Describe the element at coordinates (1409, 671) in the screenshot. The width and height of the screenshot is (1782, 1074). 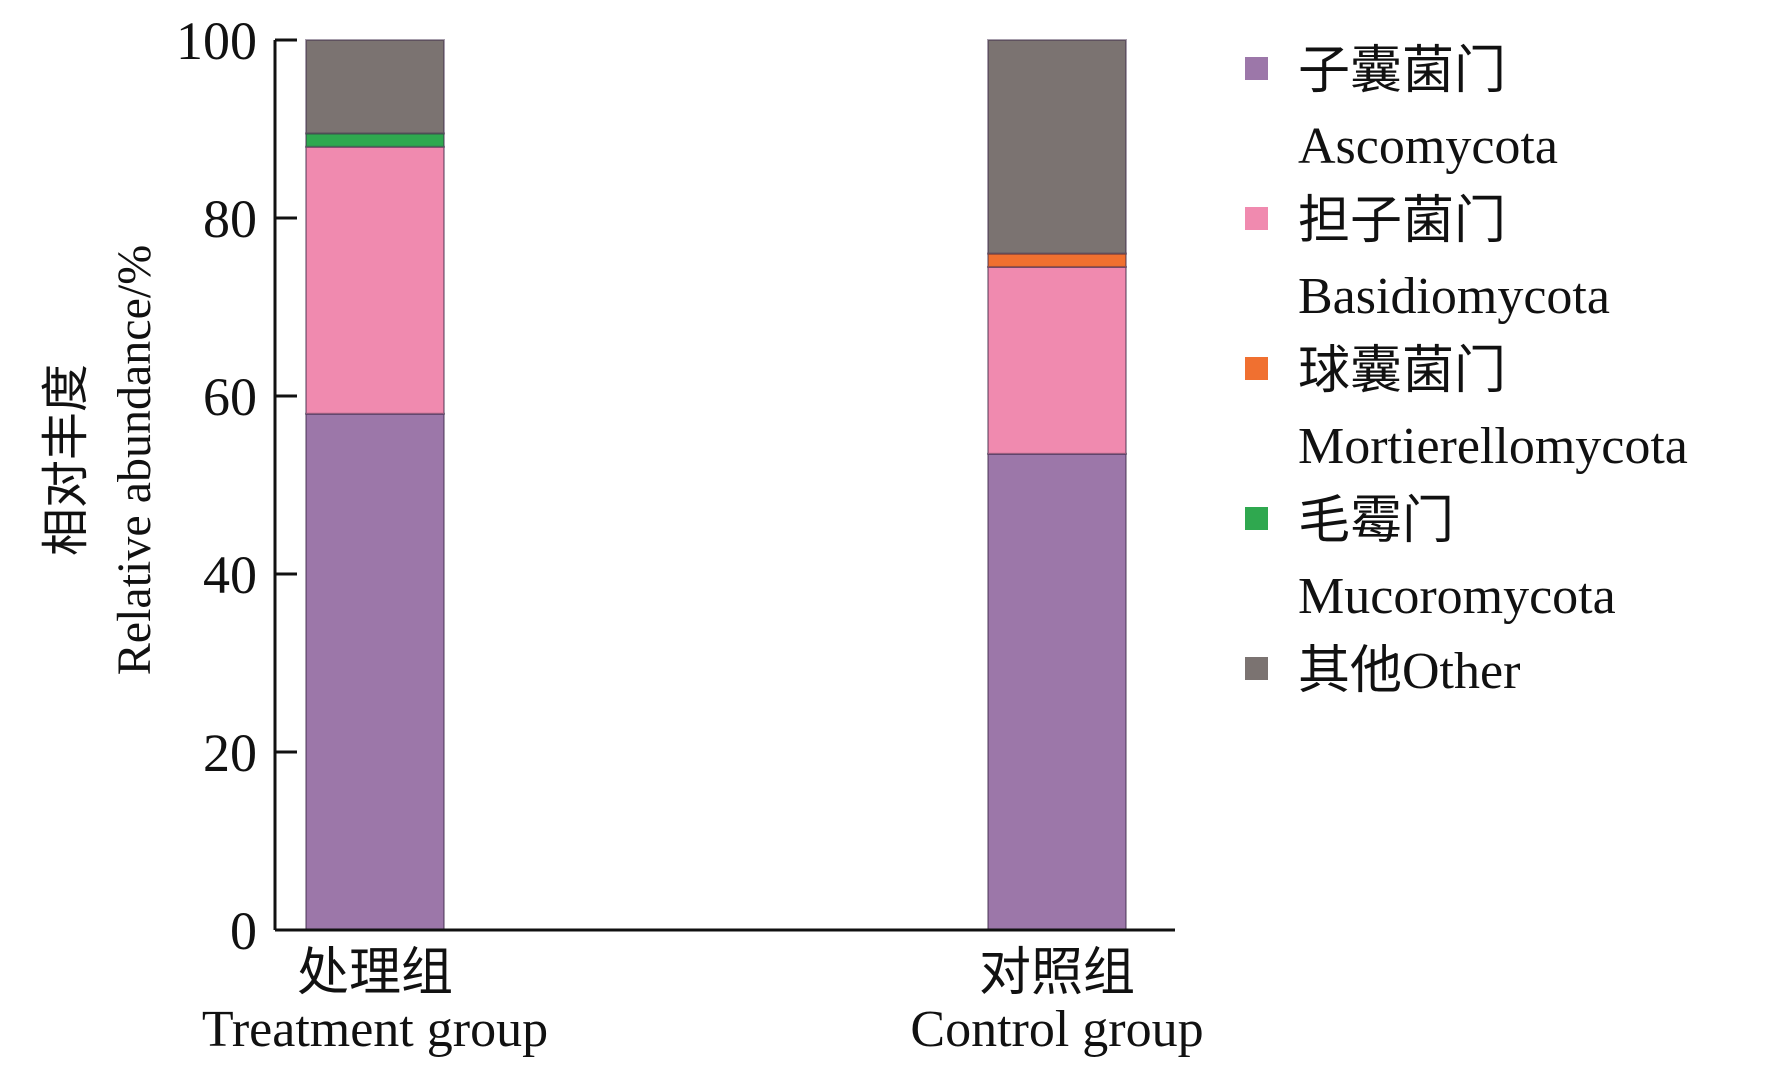
I see `legend-label: 其他Other` at that location.